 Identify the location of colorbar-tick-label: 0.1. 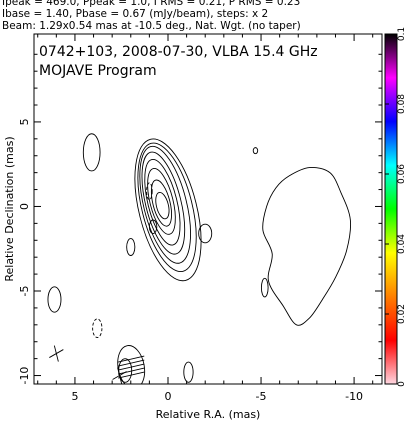
(402, 34).